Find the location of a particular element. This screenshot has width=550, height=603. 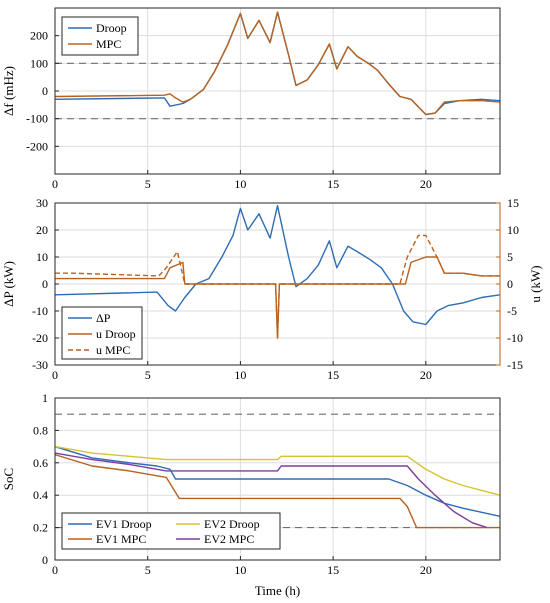

legend-label: u Droop is located at coordinates (116, 334).